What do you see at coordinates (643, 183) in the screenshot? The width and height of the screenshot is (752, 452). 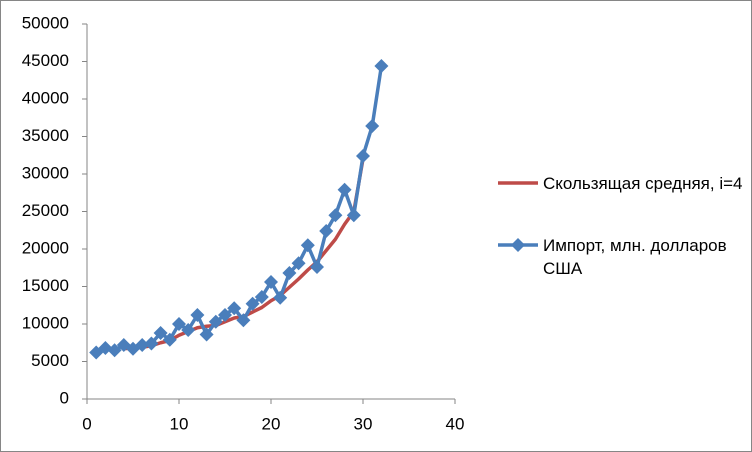 I see `legend-label: Скользящая средняя, i=4` at bounding box center [643, 183].